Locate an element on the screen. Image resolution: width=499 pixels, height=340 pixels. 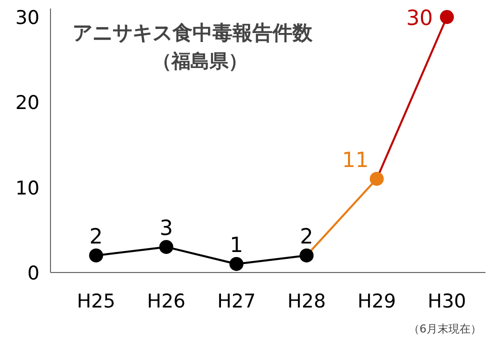
x-tick-label: H26 is located at coordinates (166, 301).